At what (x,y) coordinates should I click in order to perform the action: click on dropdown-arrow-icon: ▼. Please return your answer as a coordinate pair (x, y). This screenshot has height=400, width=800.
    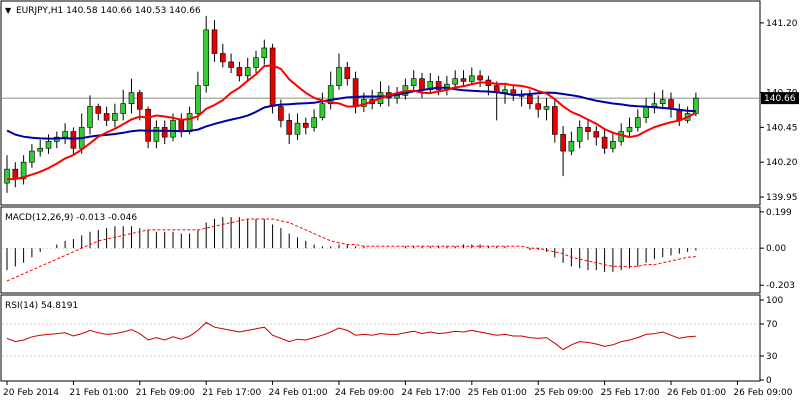
    Looking at the image, I should click on (8, 10).